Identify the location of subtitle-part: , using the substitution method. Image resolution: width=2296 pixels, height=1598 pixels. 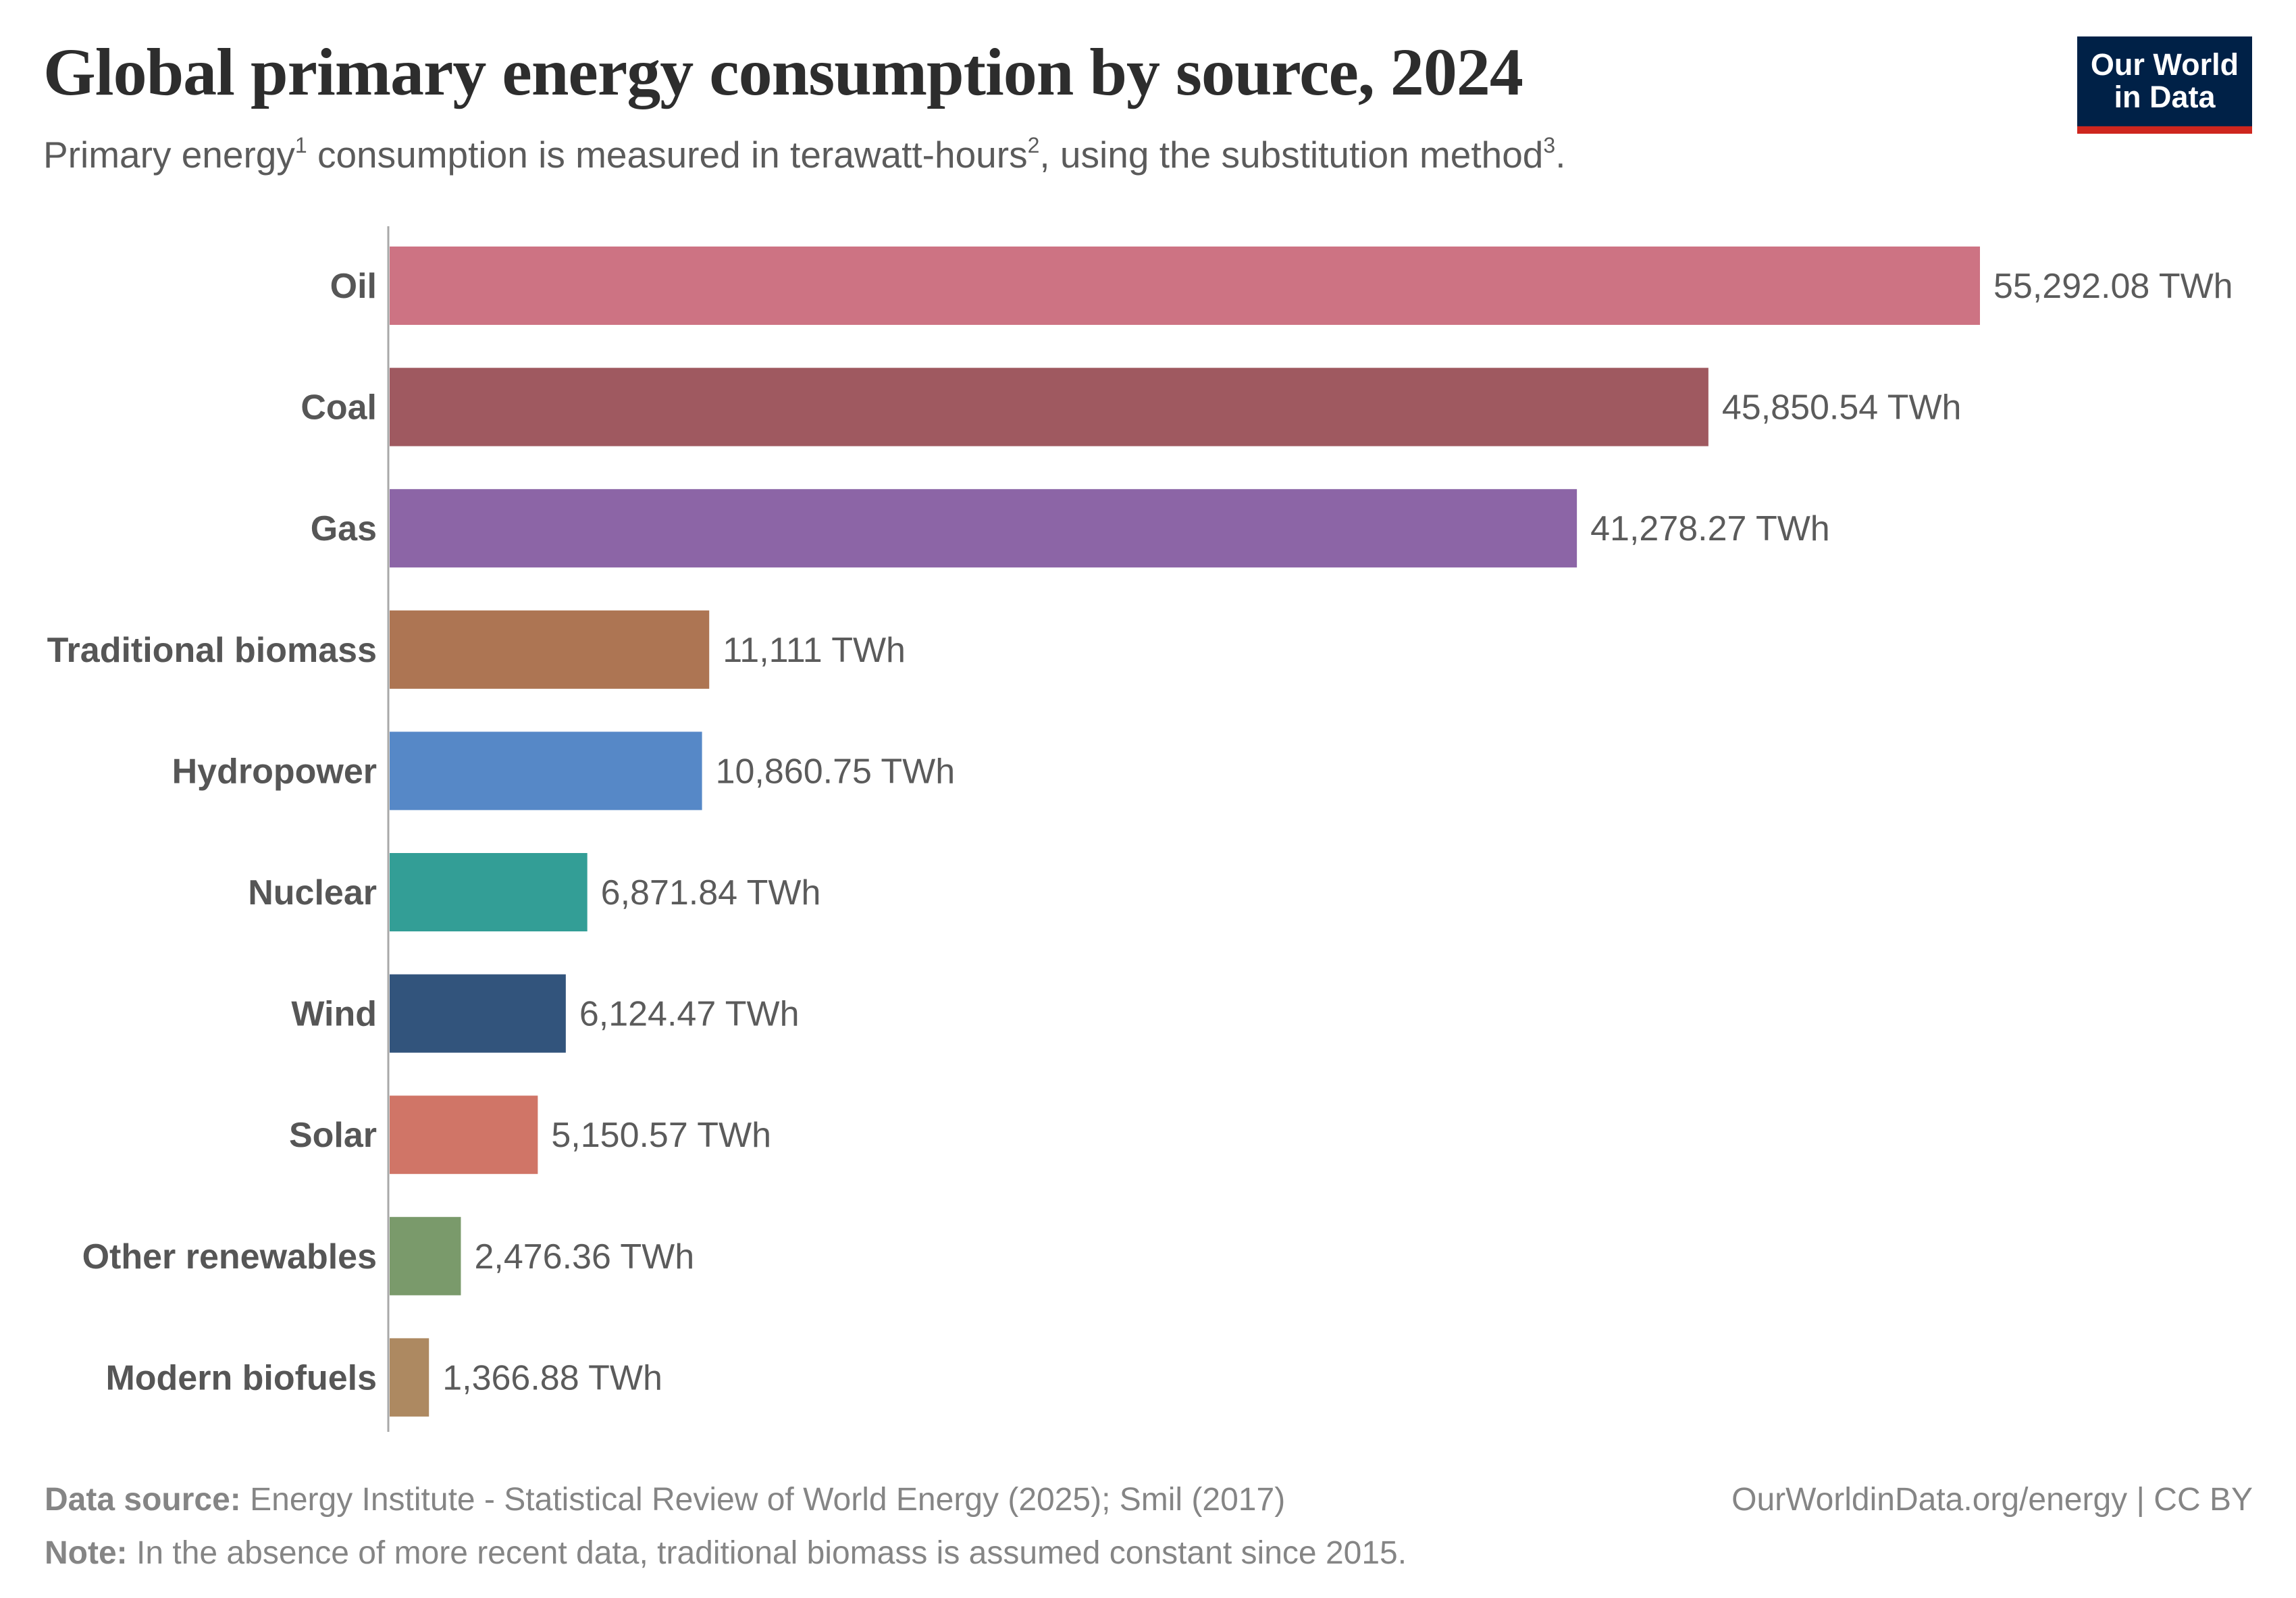
(1291, 155).